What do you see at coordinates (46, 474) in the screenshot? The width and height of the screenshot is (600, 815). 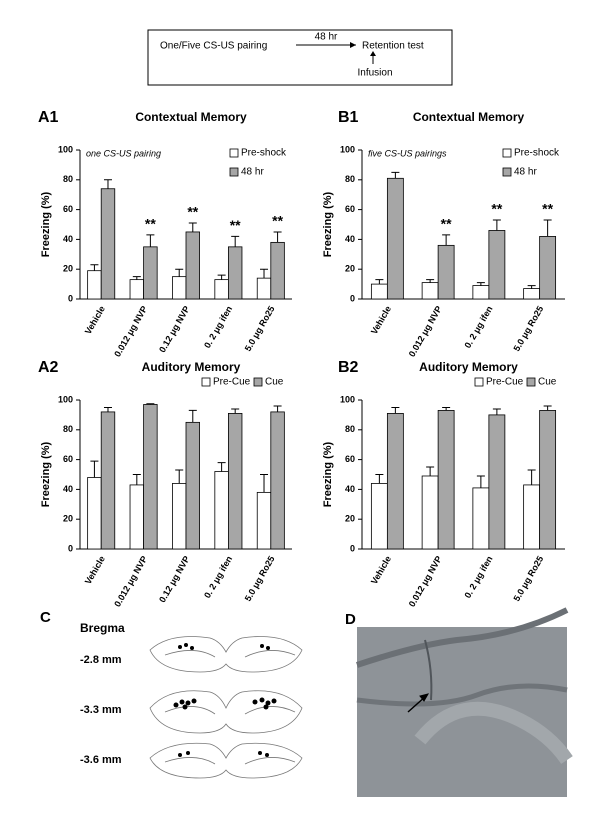 I see `y-axis-label: Freezing (%)` at bounding box center [46, 474].